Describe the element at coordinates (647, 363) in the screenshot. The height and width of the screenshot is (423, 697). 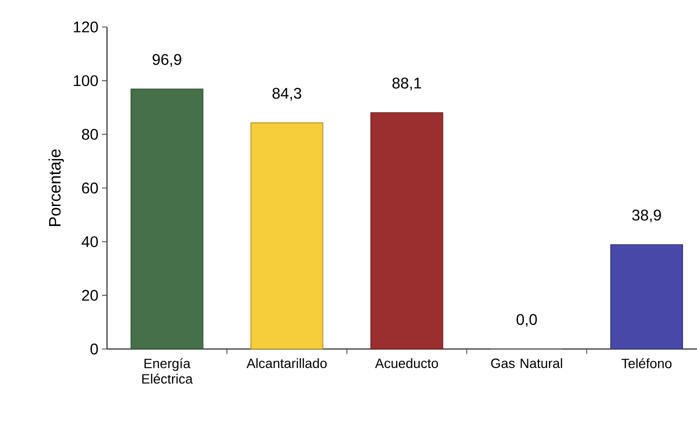
I see `x-tick-label: Teléfono` at that location.